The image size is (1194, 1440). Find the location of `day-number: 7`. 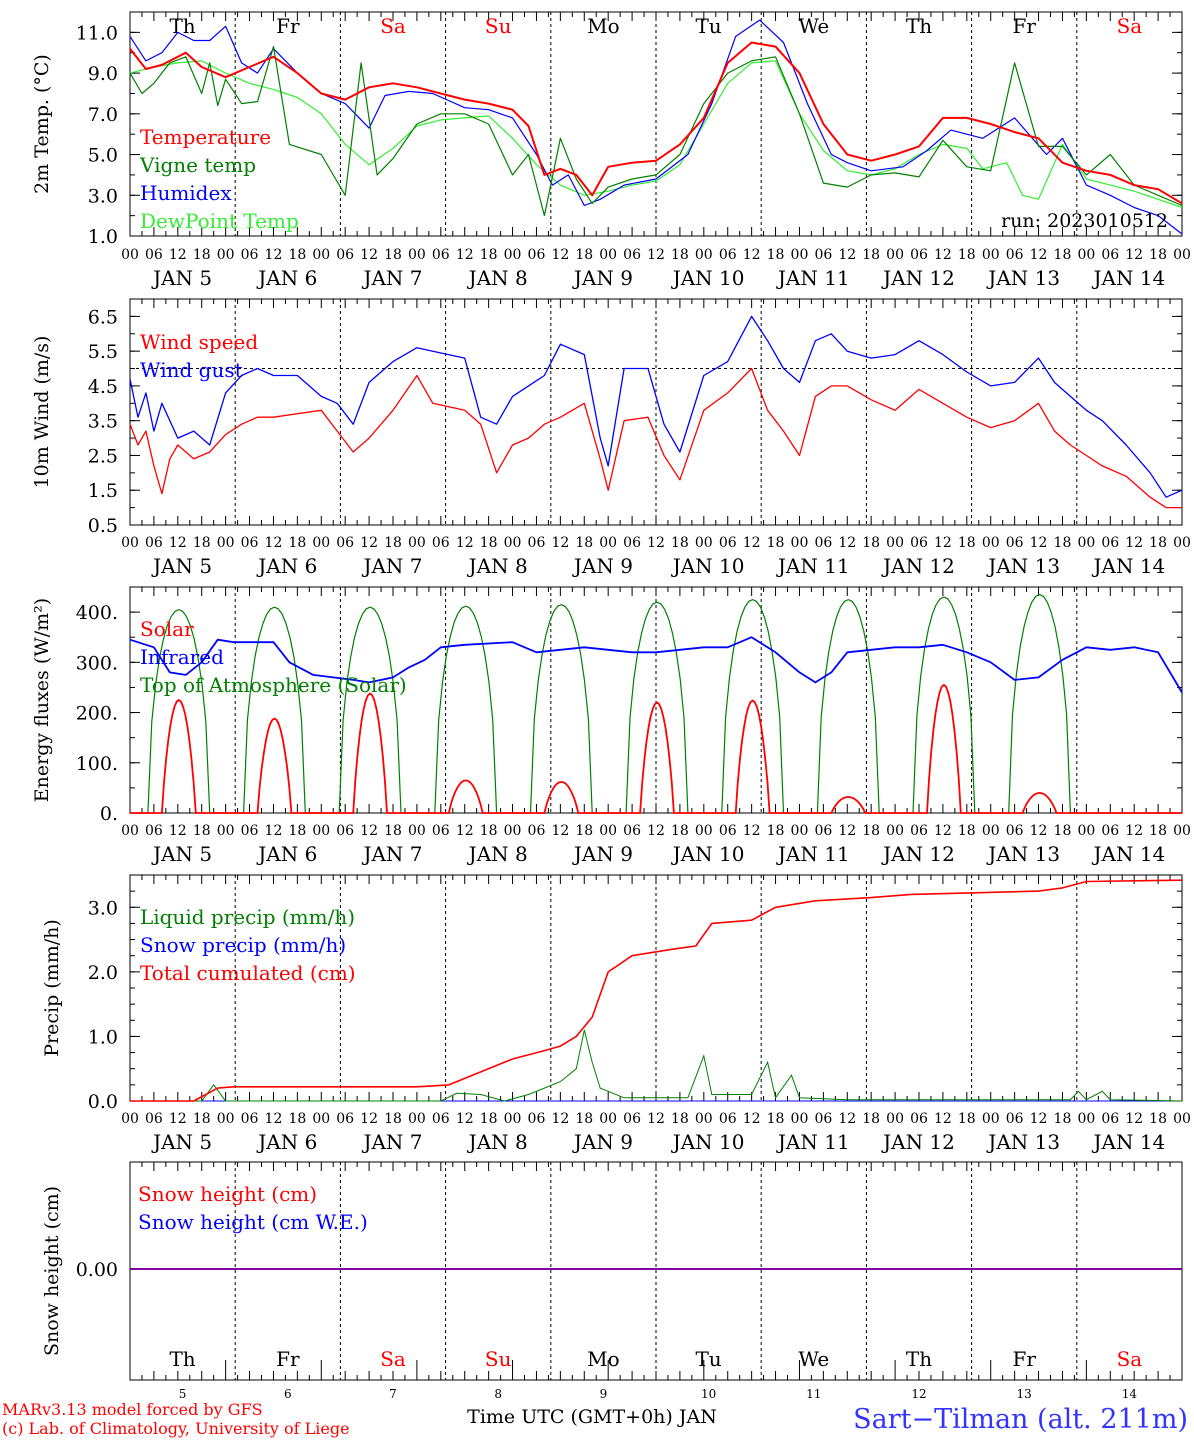

day-number: 7 is located at coordinates (393, 1394).